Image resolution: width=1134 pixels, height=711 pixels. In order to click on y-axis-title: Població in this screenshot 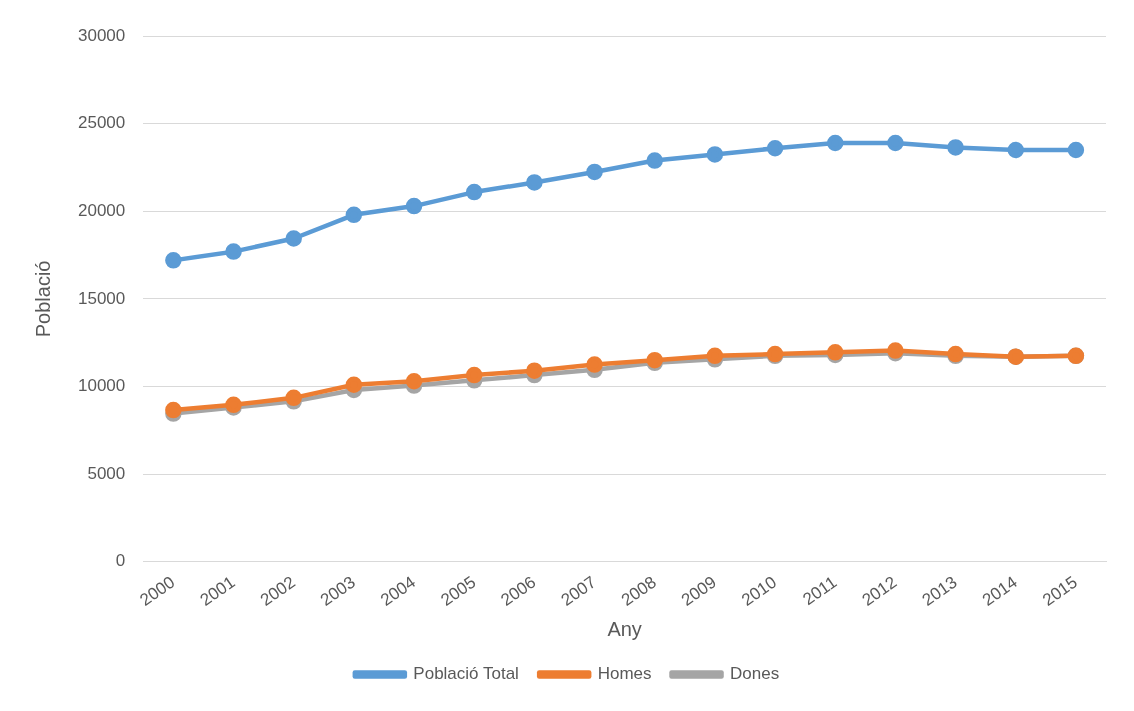, I will do `click(42, 299)`.